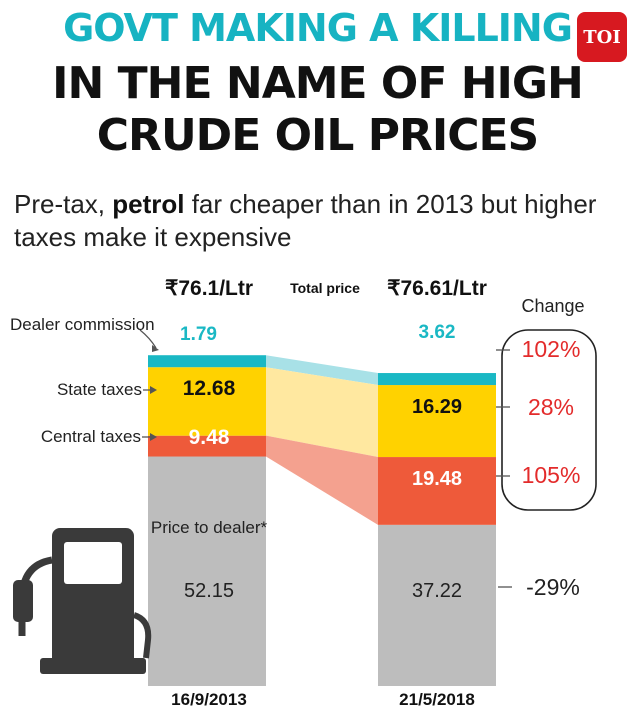  I want to click on value-2013-dealer-commission: 1.79, so click(198, 334).